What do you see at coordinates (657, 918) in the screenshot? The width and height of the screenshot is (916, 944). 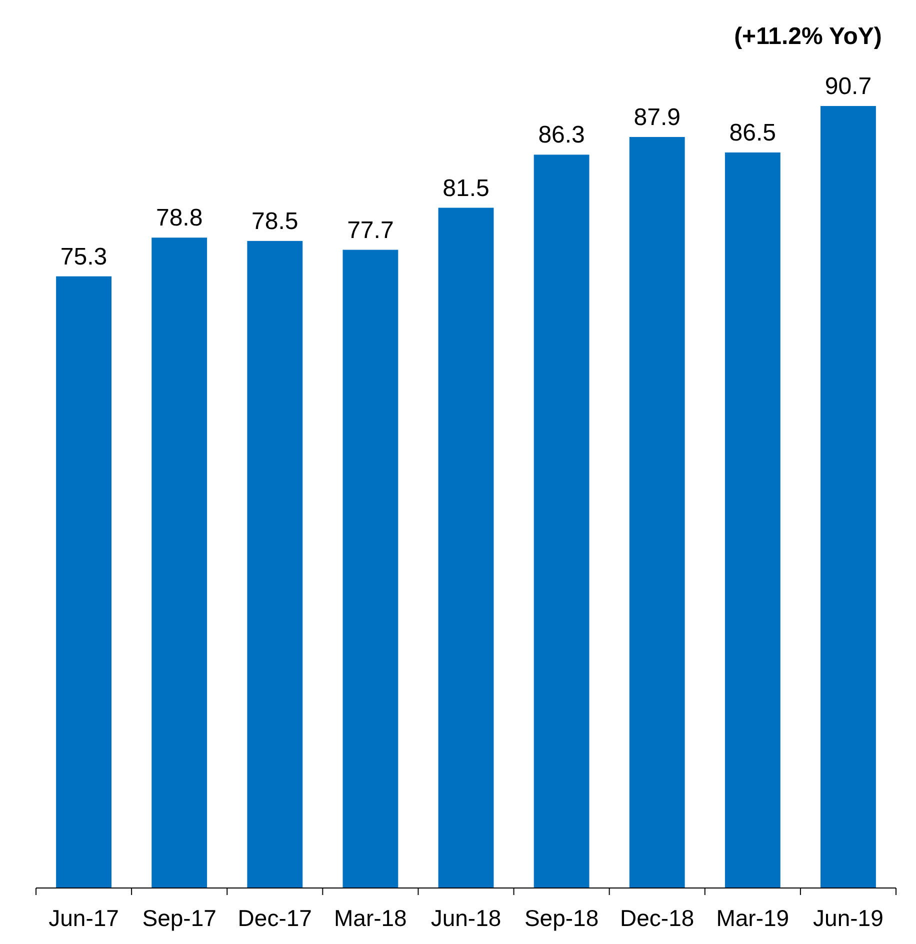 I see `x-tick-label: Dec-18` at bounding box center [657, 918].